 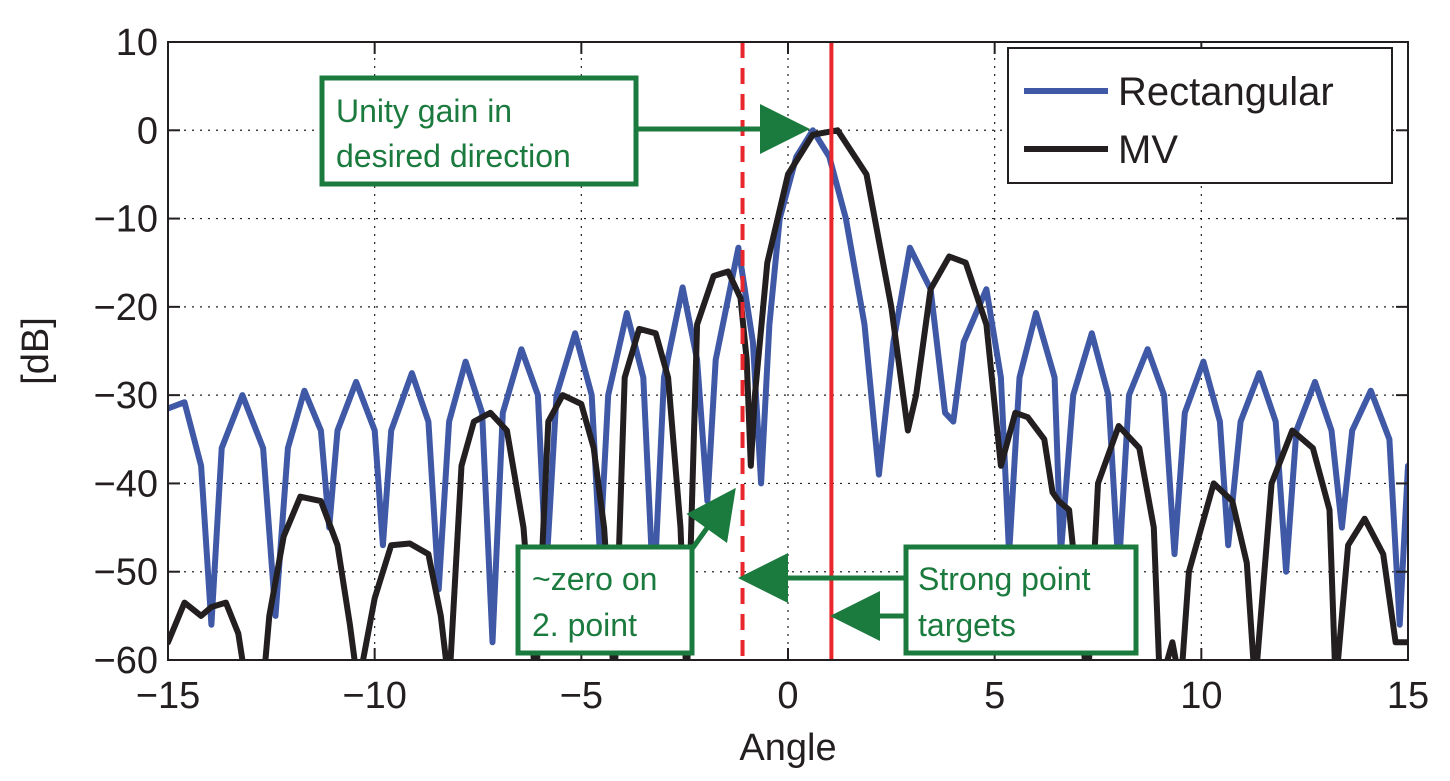 I want to click on y-tick-label: 10, so click(x=137, y=43).